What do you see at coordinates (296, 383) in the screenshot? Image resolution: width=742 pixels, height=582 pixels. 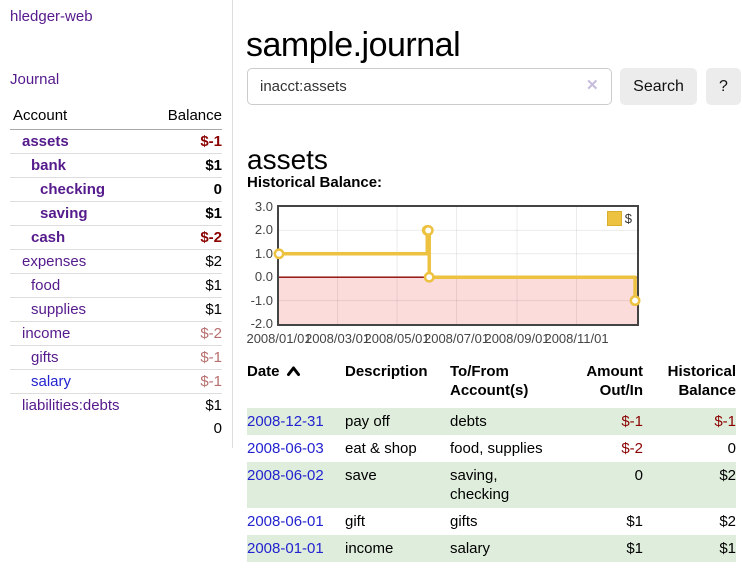 I see `register-header-date: Date` at bounding box center [296, 383].